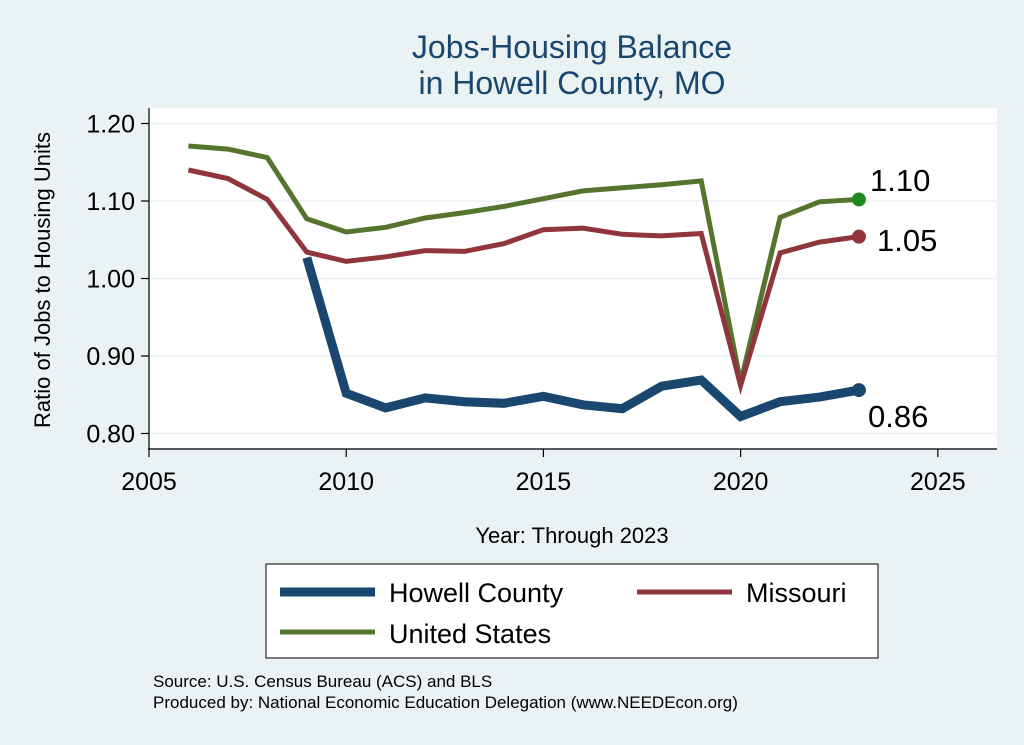 The image size is (1024, 745). What do you see at coordinates (110, 435) in the screenshot?
I see `y-tick-label-0-8: 0.80` at bounding box center [110, 435].